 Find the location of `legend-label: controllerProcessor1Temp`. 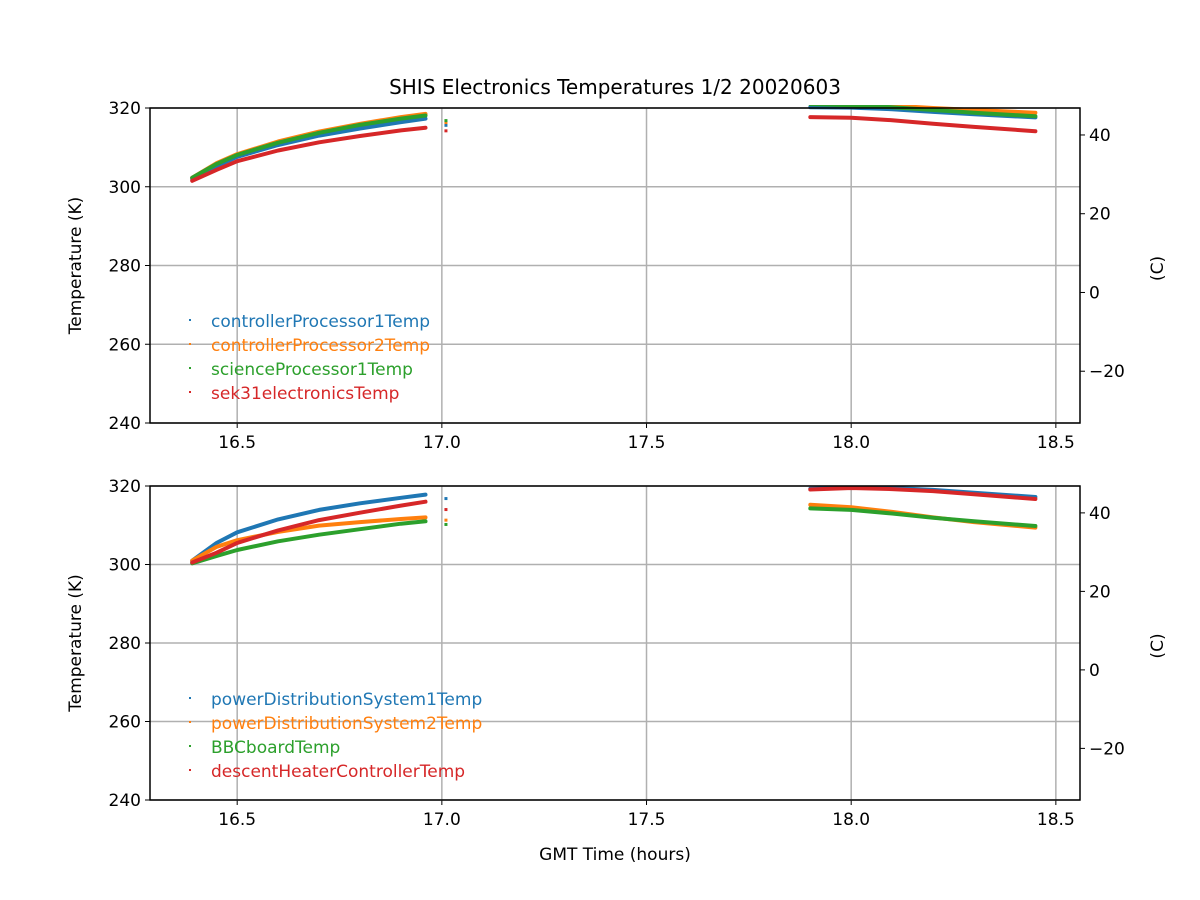

legend-label: controllerProcessor1Temp is located at coordinates (320, 322).